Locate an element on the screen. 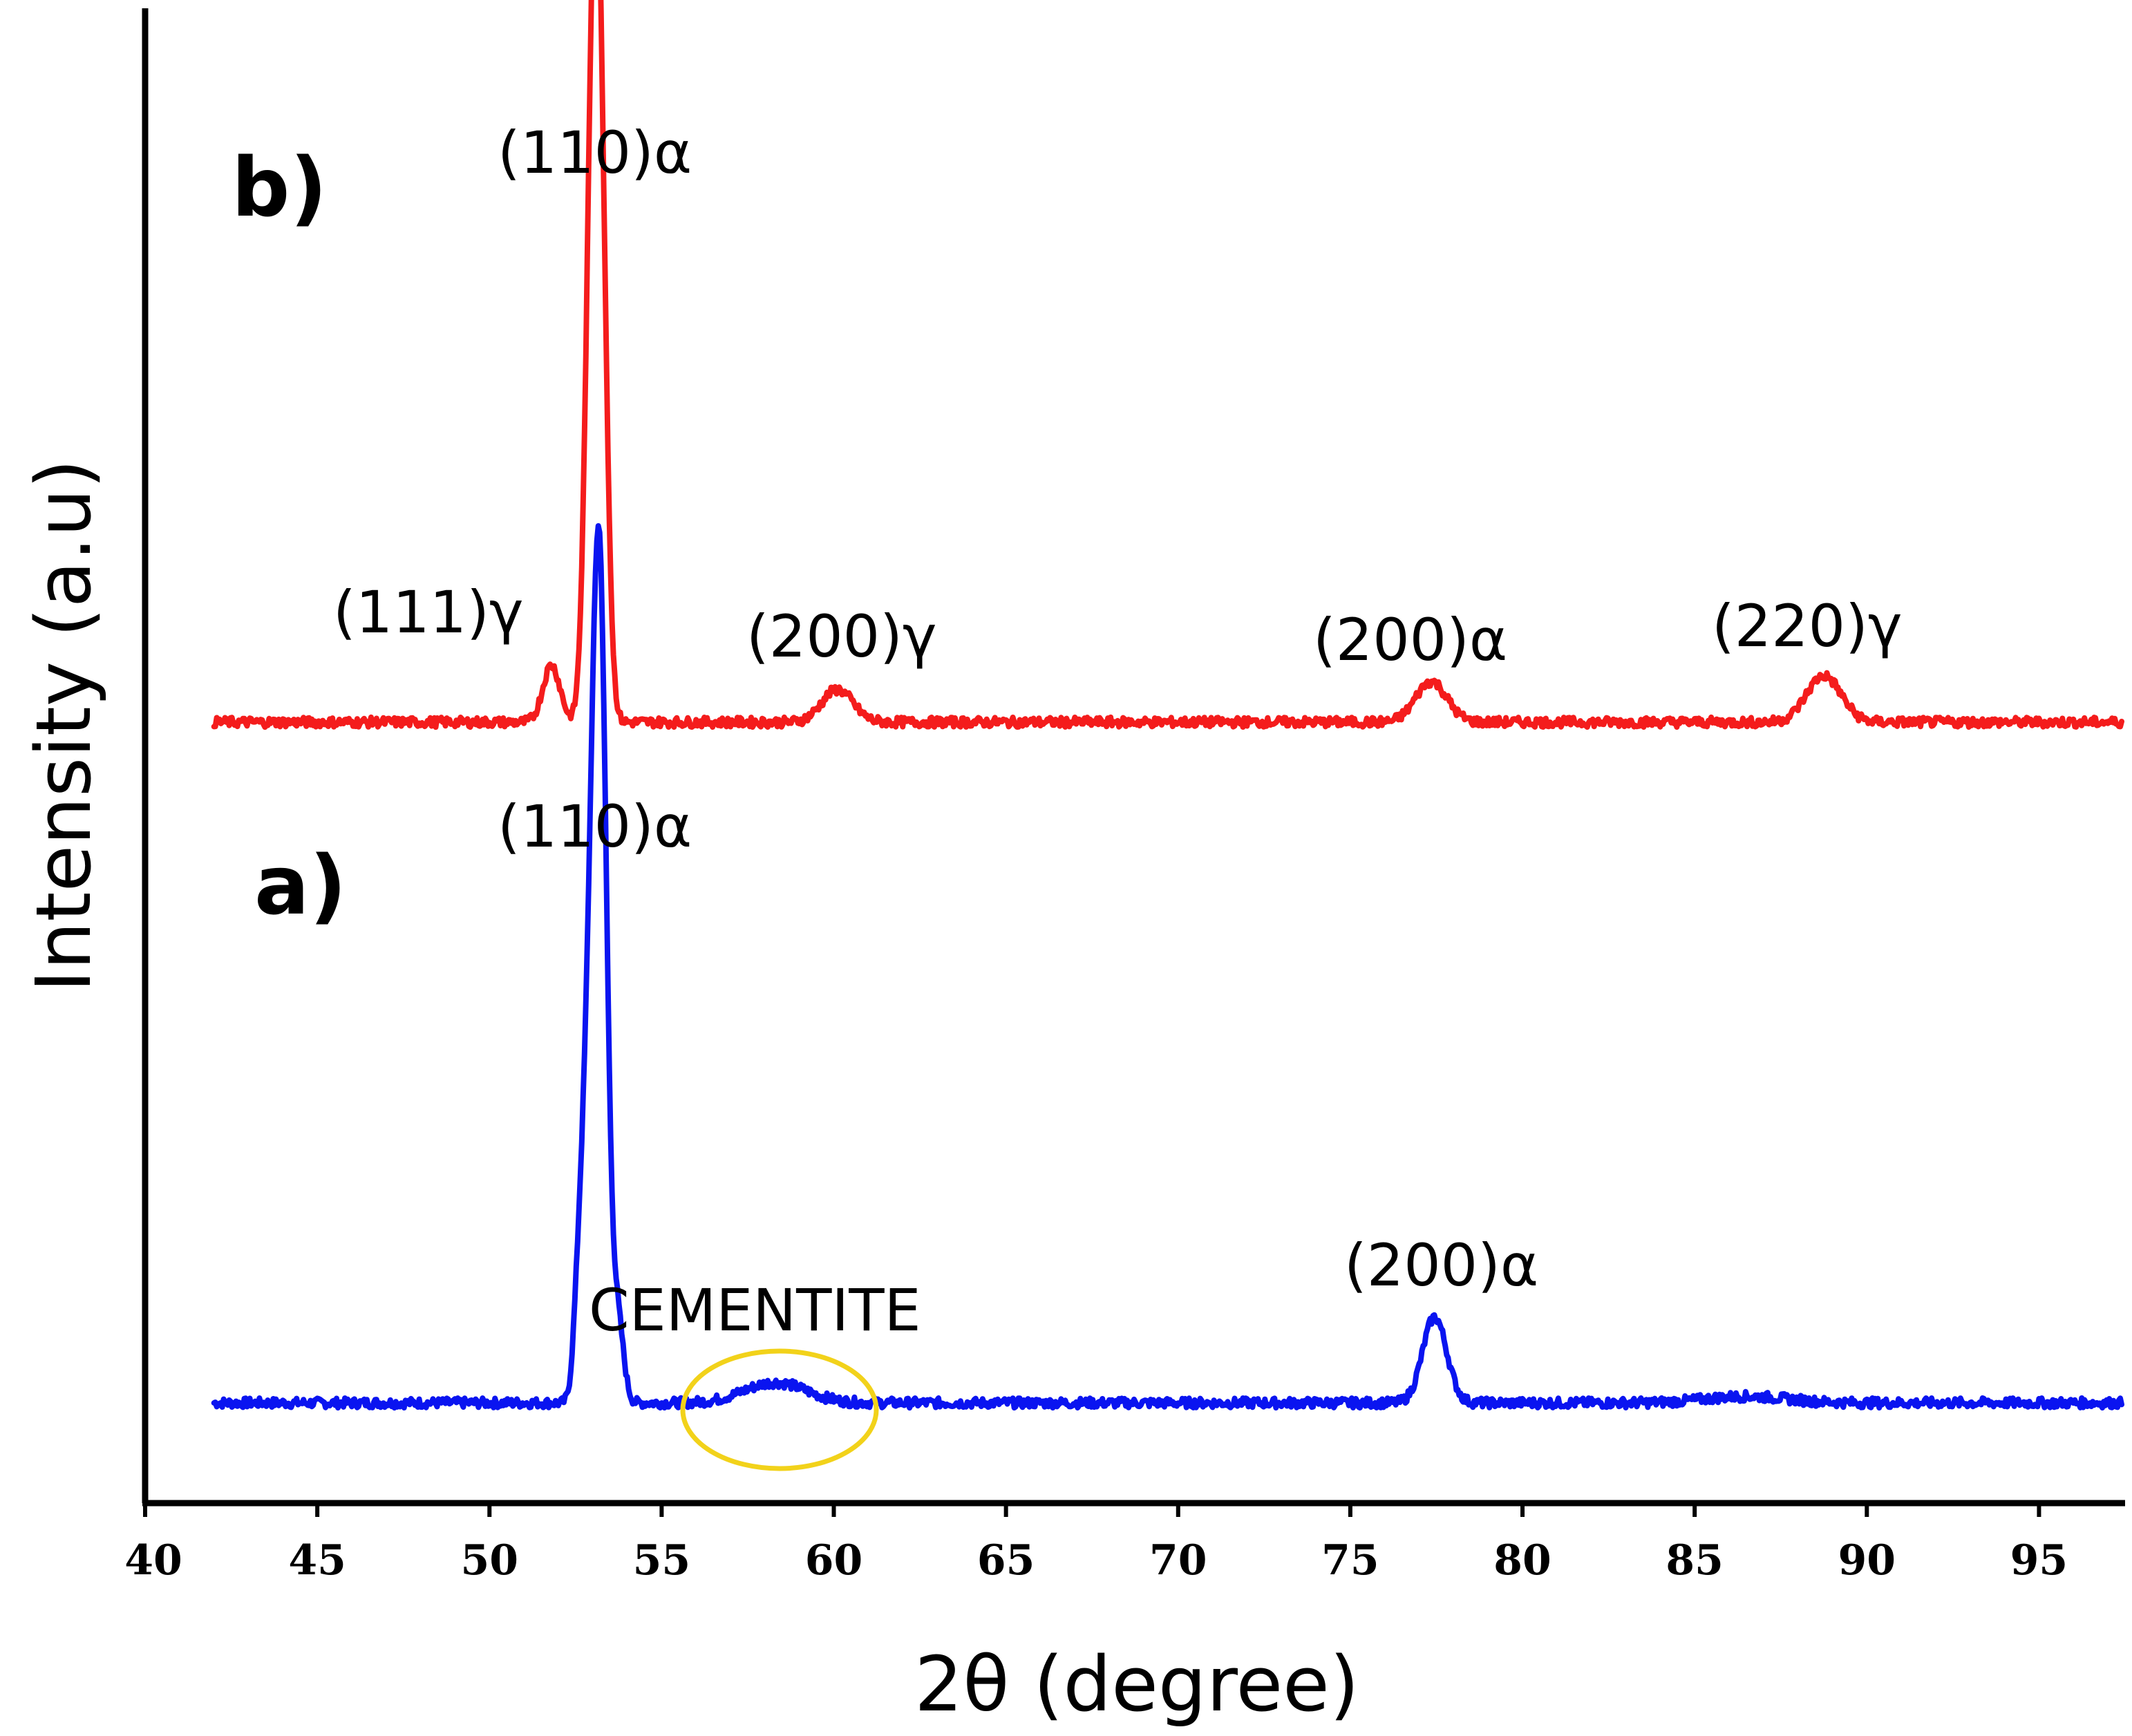  x-tick-label-70: 70 is located at coordinates (1178, 1560).